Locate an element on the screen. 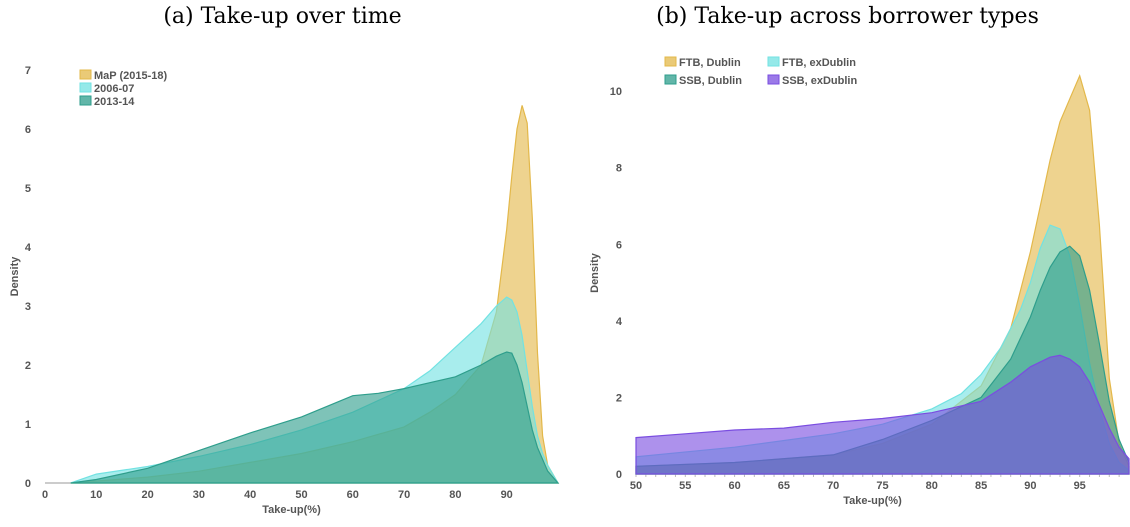  chart-a-y-tick-label: 5 is located at coordinates (28, 189).